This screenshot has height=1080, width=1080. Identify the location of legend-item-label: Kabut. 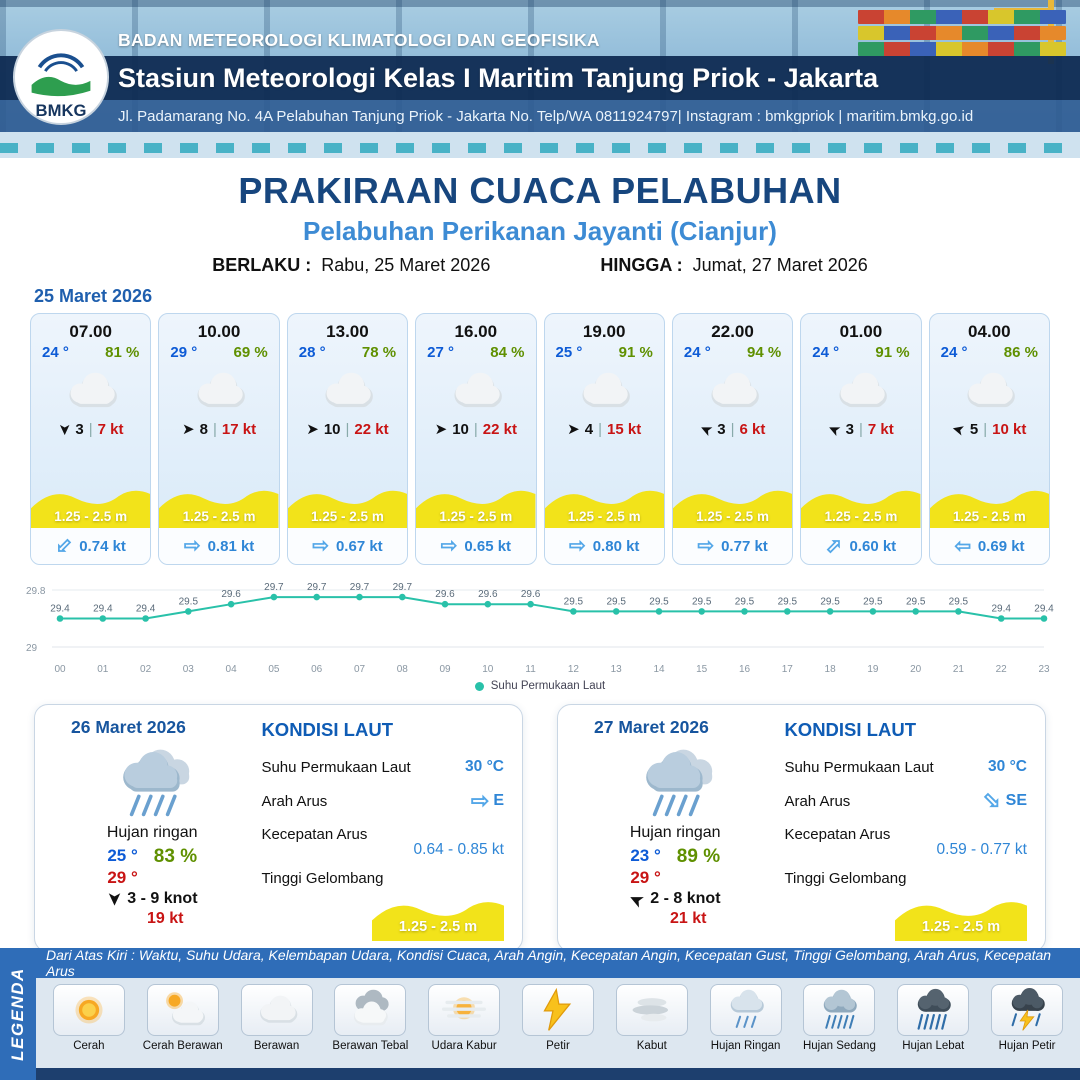
(651, 1046).